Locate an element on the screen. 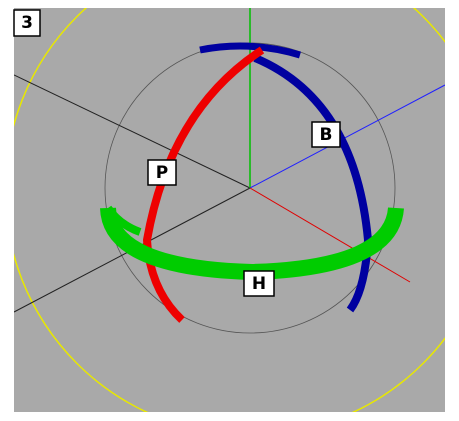  bank-label-box is located at coordinates (326, 134).